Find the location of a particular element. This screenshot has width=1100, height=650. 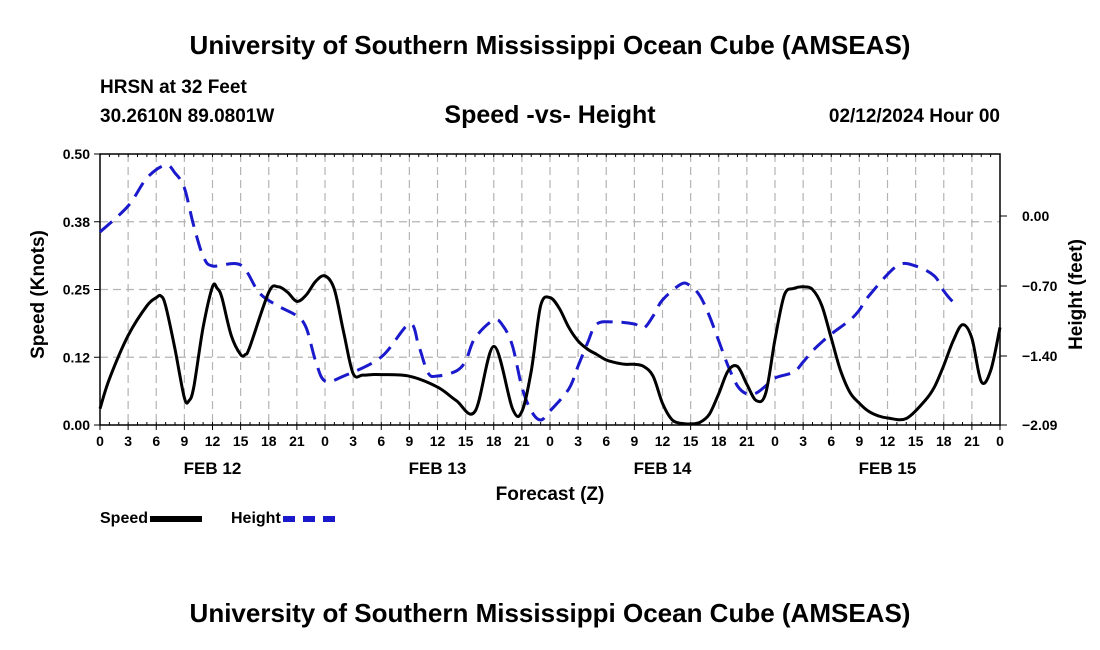

y-left-tick-label: 0.38 is located at coordinates (76, 222).